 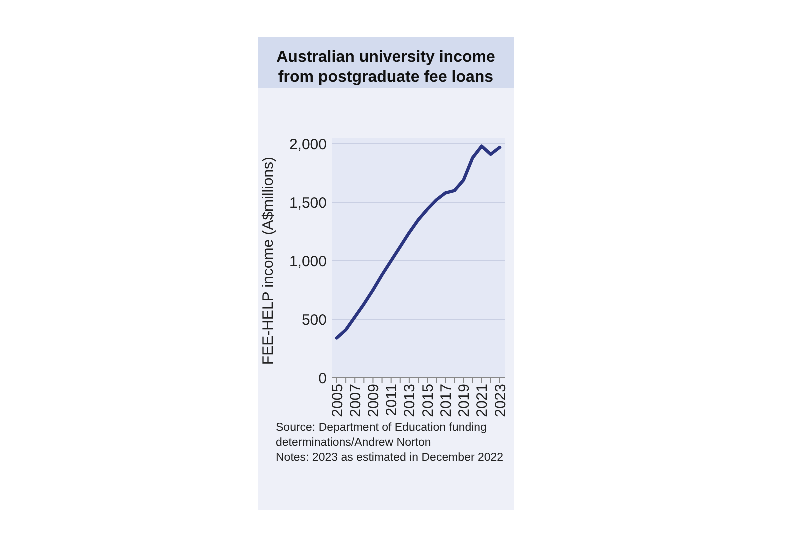 I want to click on y-tick-label: 0, so click(x=322, y=379).